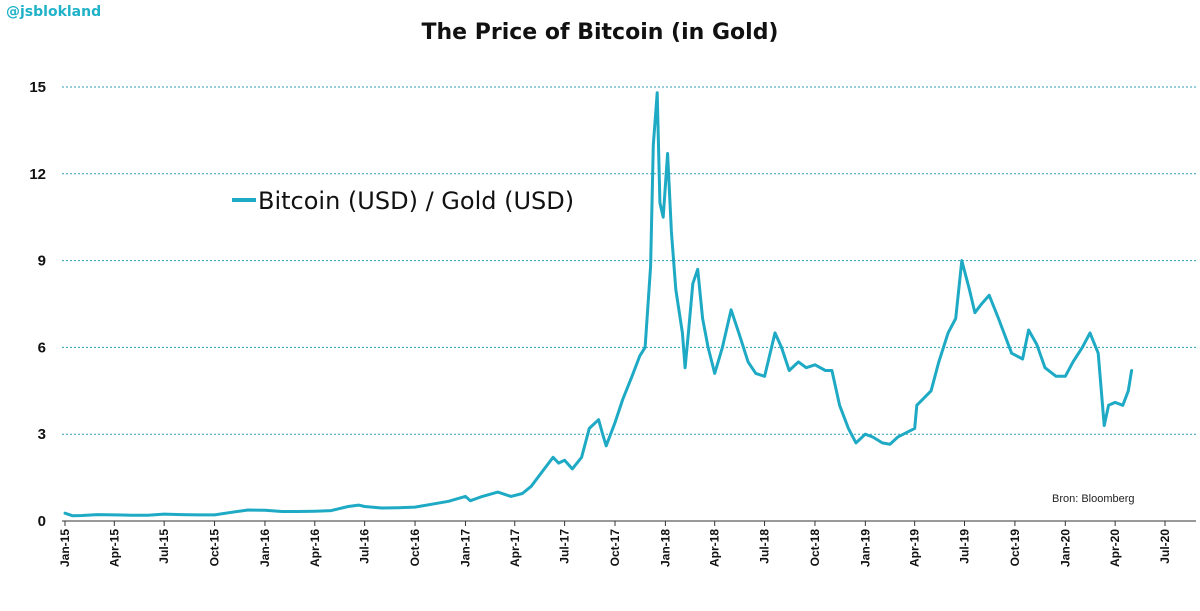 The image size is (1200, 611). Describe the element at coordinates (615, 548) in the screenshot. I see `x-tick-label: Oct-17` at that location.